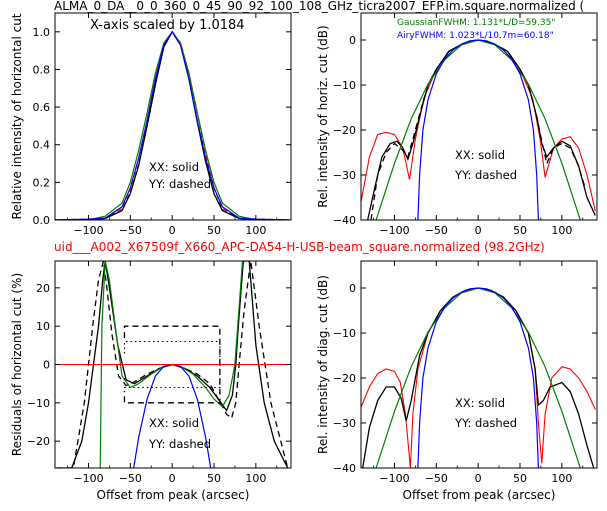 This screenshot has width=607, height=511. I want to click on fwhm-annotation: AiryFWHM: 1.023*L/10.7m=60.18", so click(475, 36).